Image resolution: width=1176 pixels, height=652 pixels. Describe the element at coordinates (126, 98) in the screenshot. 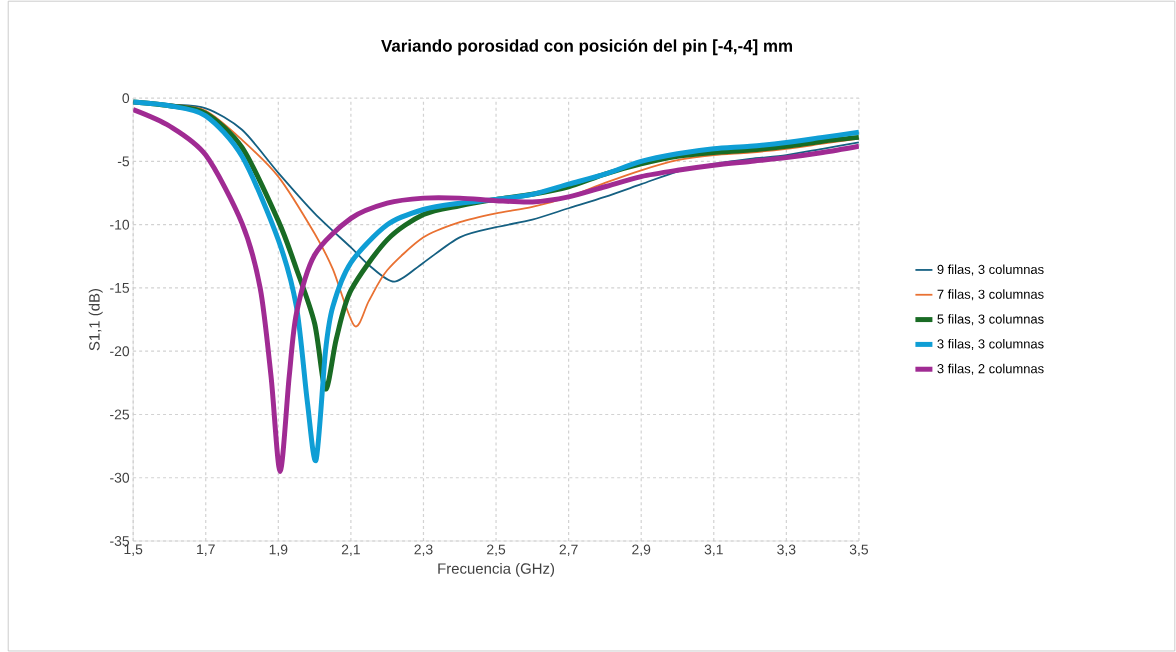

I see `y-tick-label: 0` at that location.